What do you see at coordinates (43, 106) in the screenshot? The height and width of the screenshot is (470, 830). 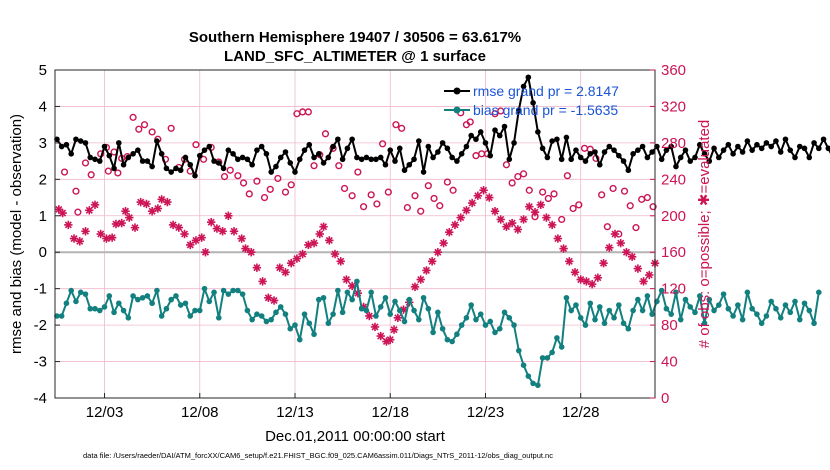 I see `y-left-tick-label: 4` at bounding box center [43, 106].